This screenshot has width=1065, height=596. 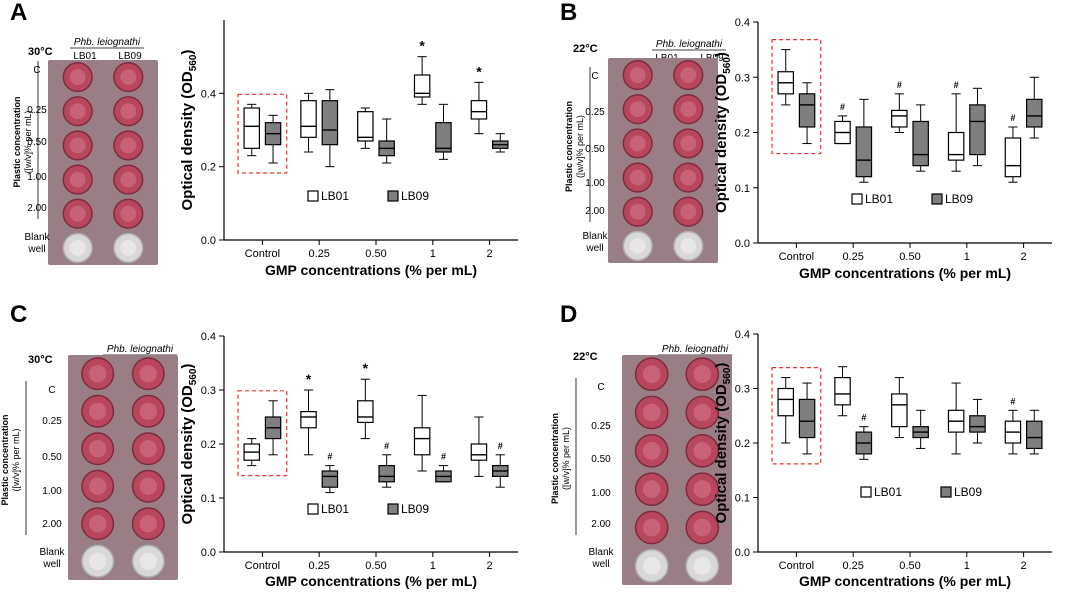 I want to click on x-tick-label: 0.50, so click(x=375, y=566).